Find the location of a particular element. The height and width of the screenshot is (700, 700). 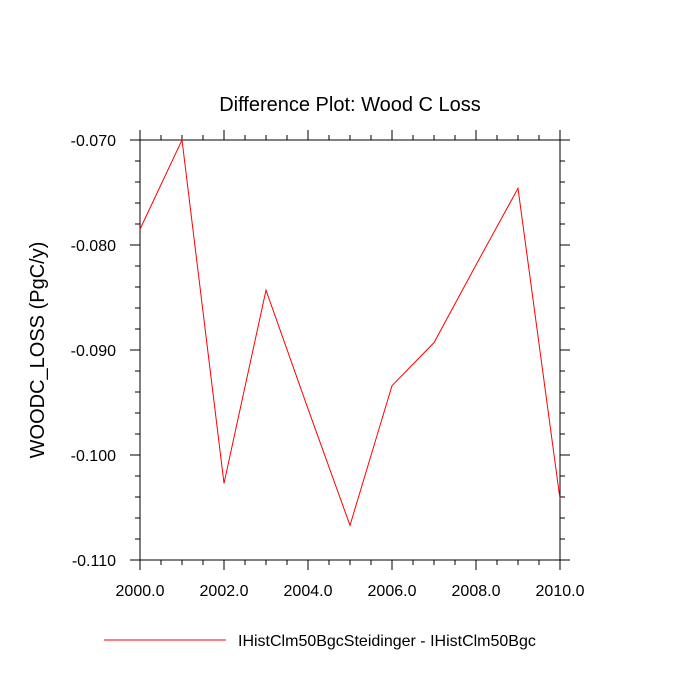

y-tick-label: -0.080 is located at coordinates (93, 246).